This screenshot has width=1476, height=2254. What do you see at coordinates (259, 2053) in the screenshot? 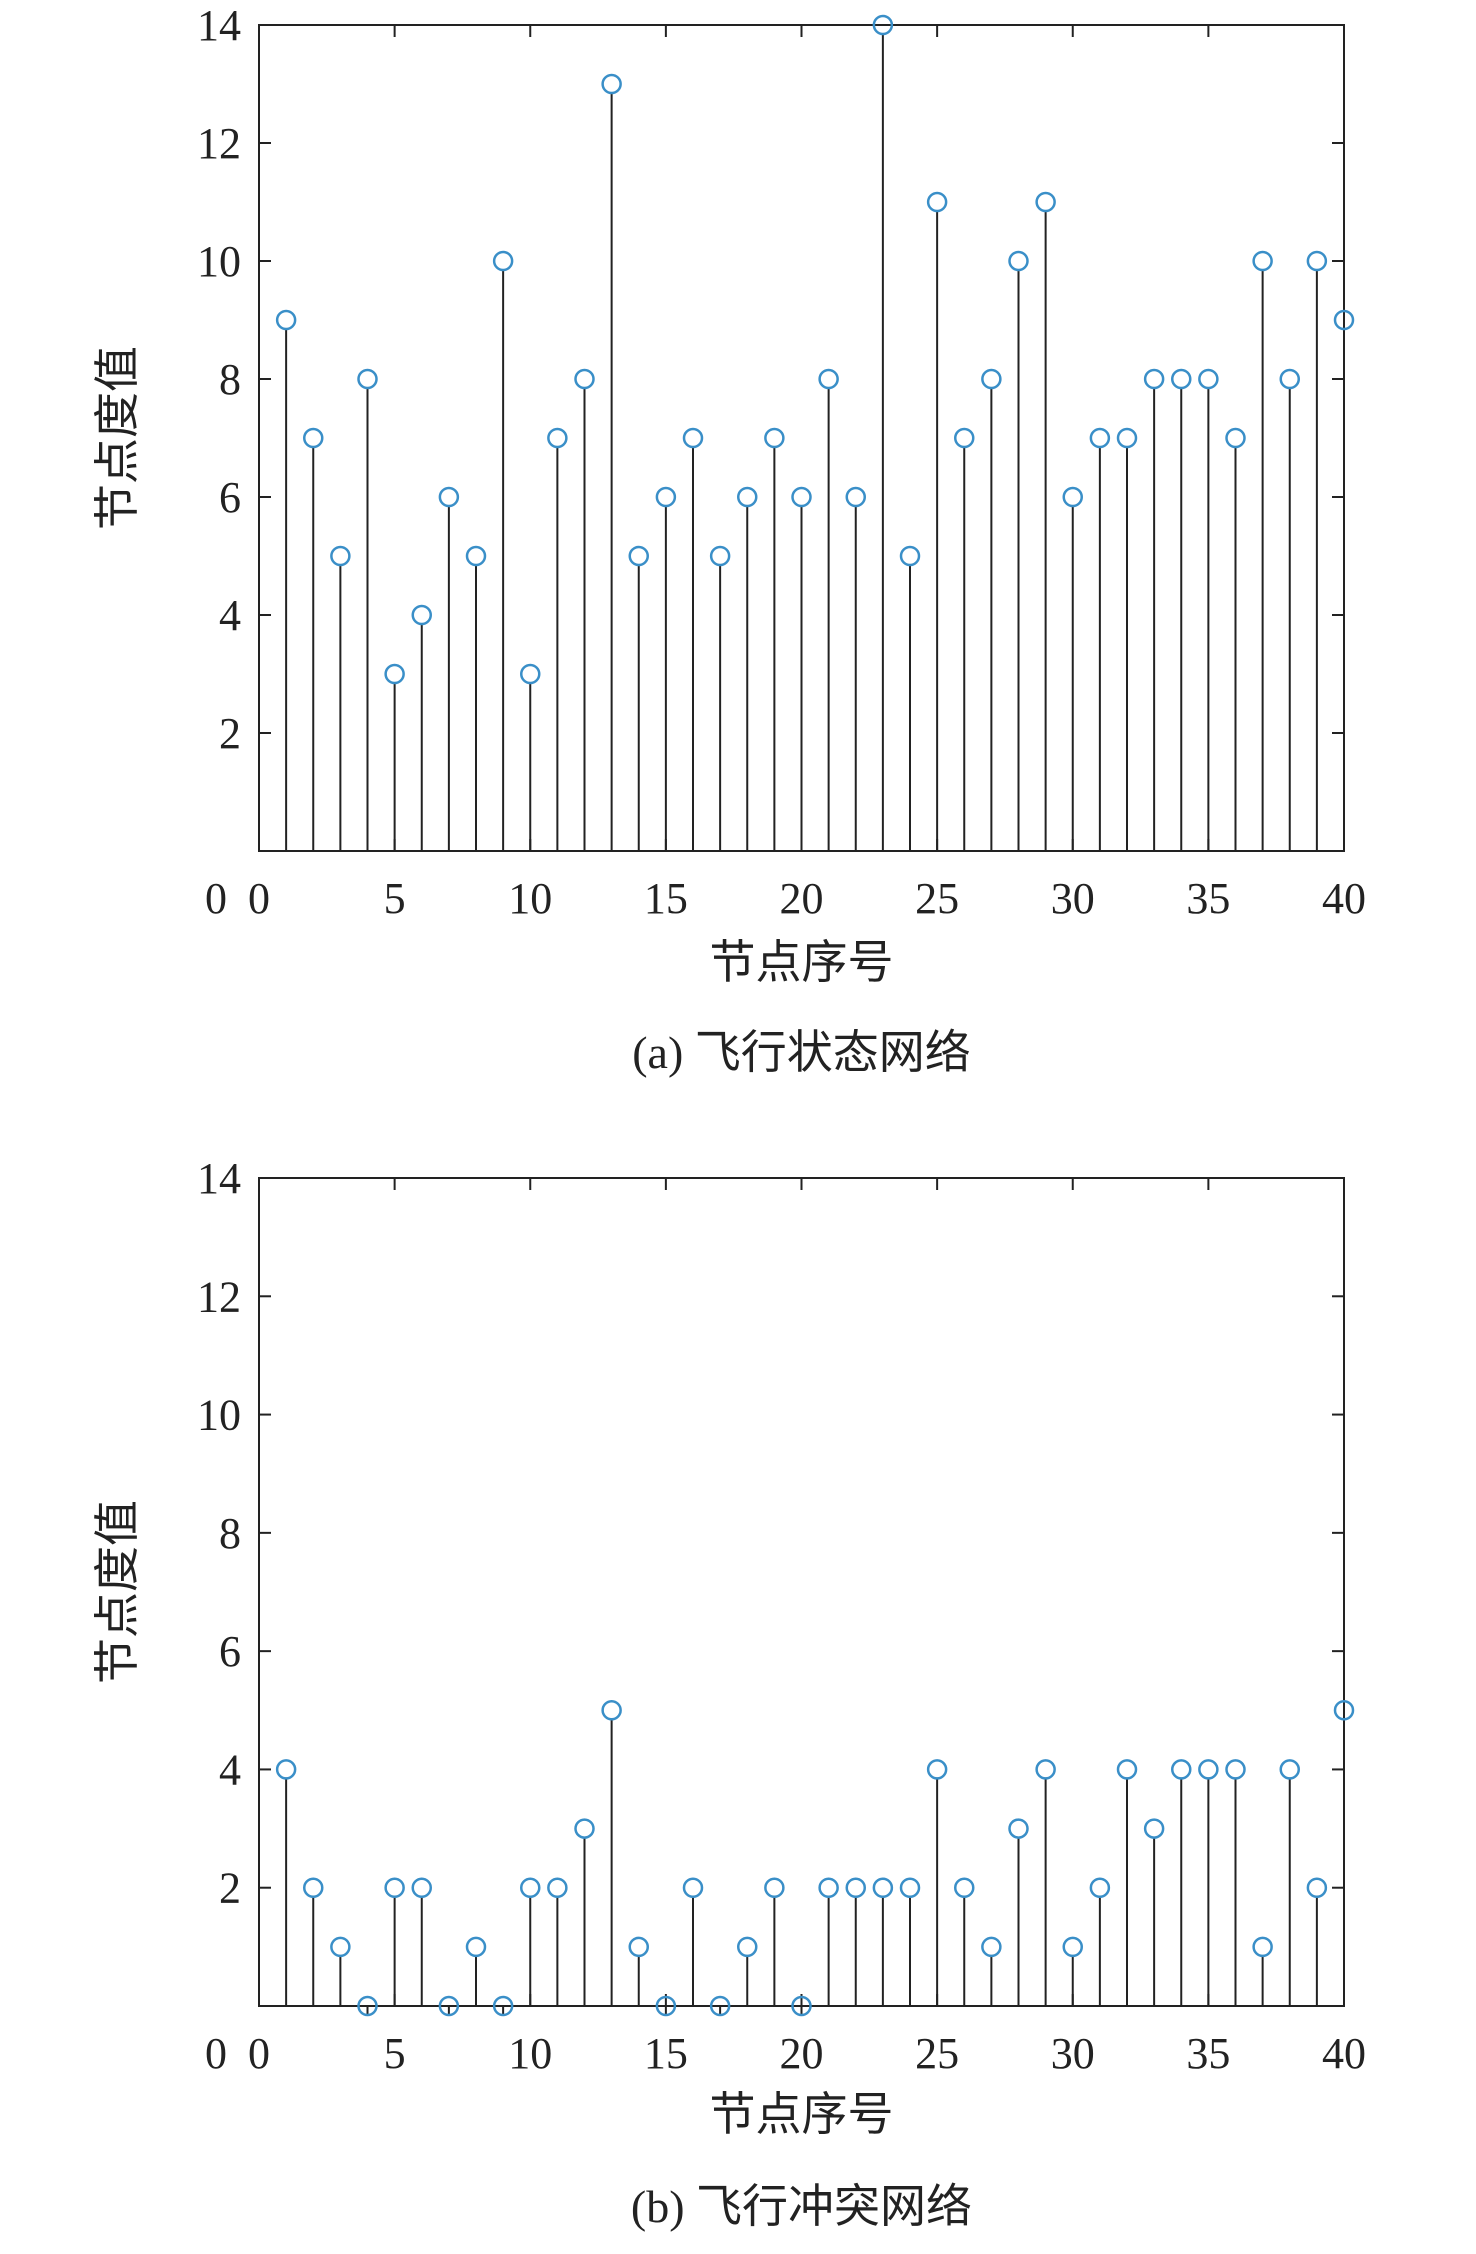
I see `panel-b-x-tick-label: 0` at bounding box center [259, 2053].